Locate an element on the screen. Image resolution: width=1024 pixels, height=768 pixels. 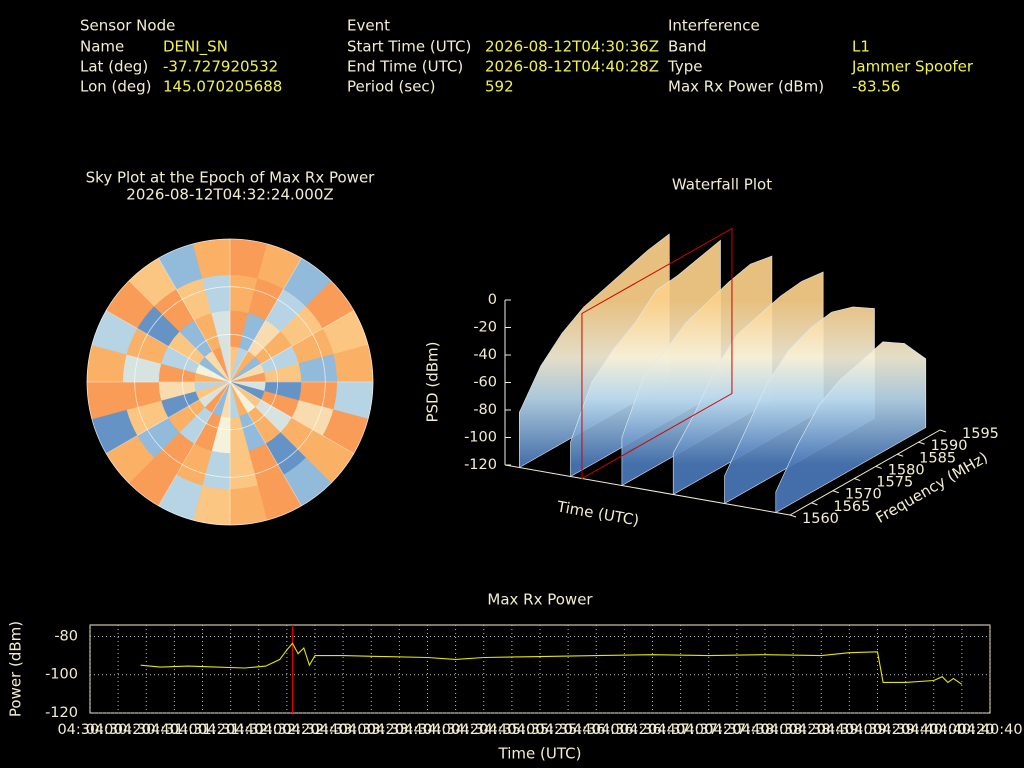
x-tick-label: 04:38:00 is located at coordinates (764, 730).